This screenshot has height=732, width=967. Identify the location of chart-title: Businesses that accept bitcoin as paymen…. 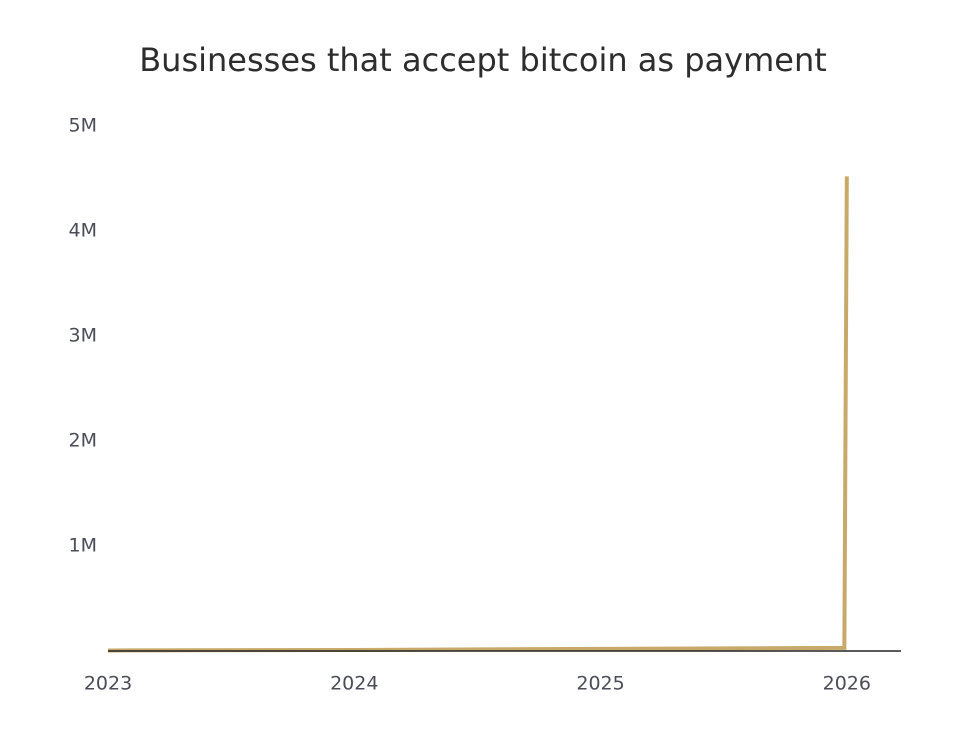
(483, 60).